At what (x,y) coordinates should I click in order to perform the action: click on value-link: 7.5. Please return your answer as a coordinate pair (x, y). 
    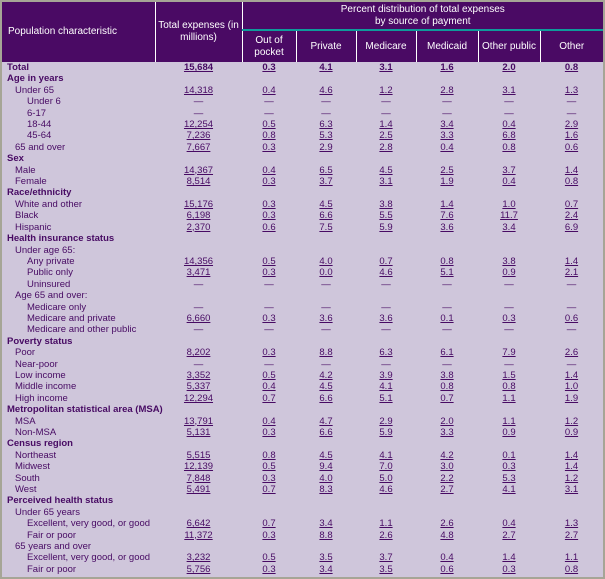
    Looking at the image, I should click on (326, 227).